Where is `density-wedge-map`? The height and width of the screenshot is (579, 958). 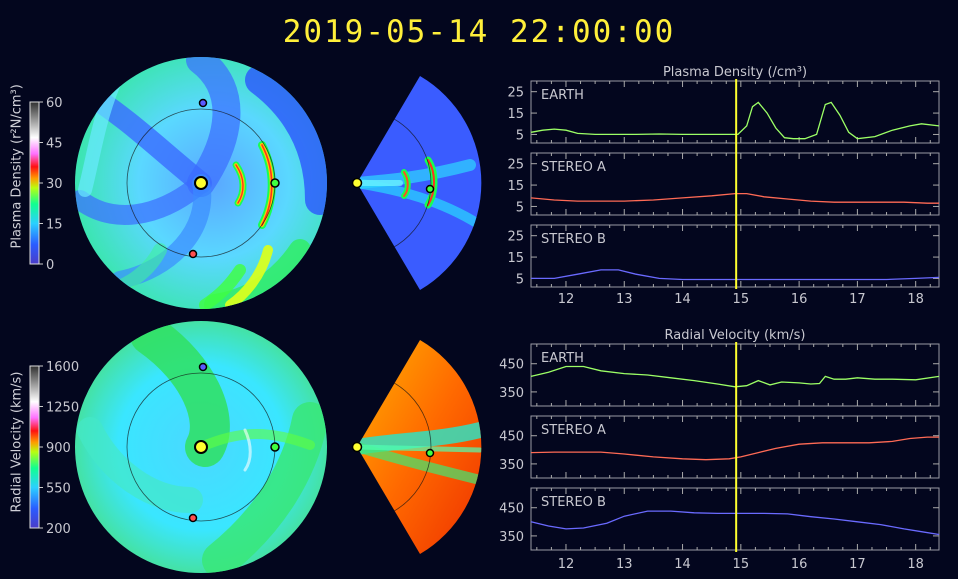 density-wedge-map is located at coordinates (416, 183).